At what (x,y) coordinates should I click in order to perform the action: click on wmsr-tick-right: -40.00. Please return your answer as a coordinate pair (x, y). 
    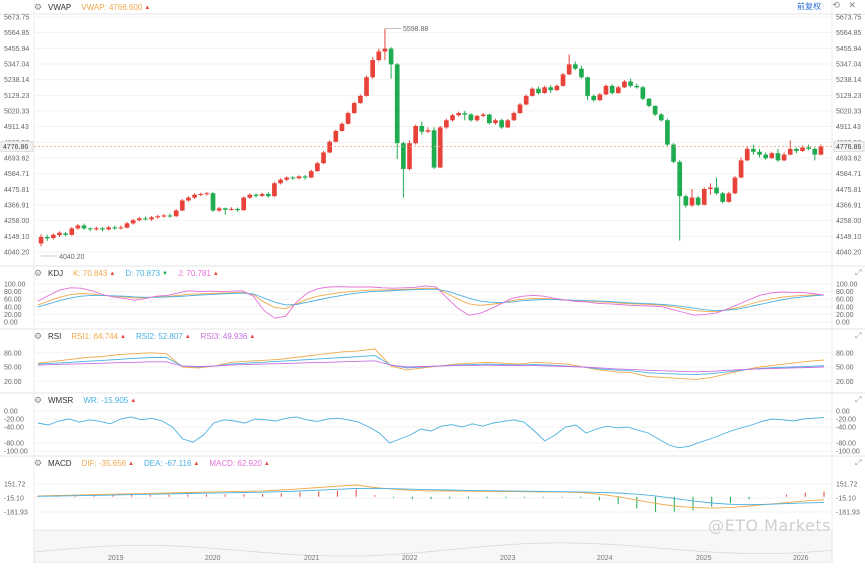
    Looking at the image, I should click on (846, 428).